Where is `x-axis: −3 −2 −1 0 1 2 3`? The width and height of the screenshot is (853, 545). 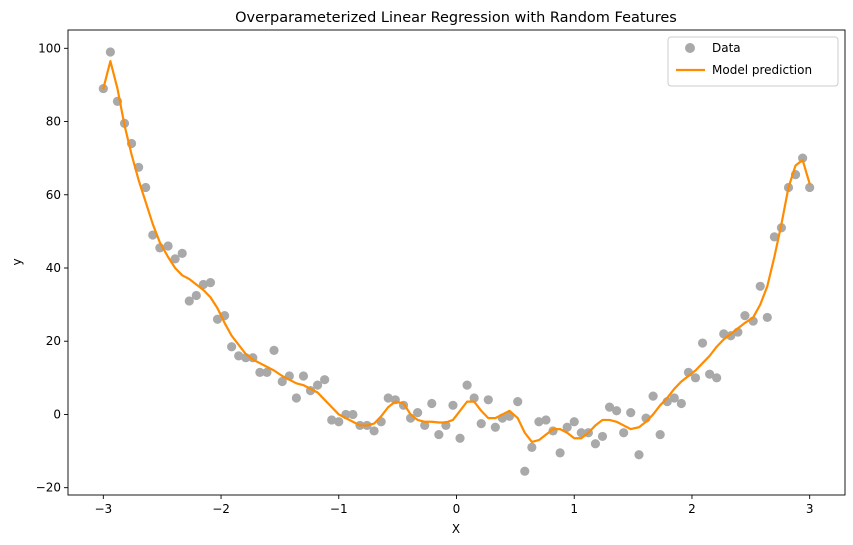 x-axis: −3 −2 −1 0 1 2 3 is located at coordinates (454, 505).